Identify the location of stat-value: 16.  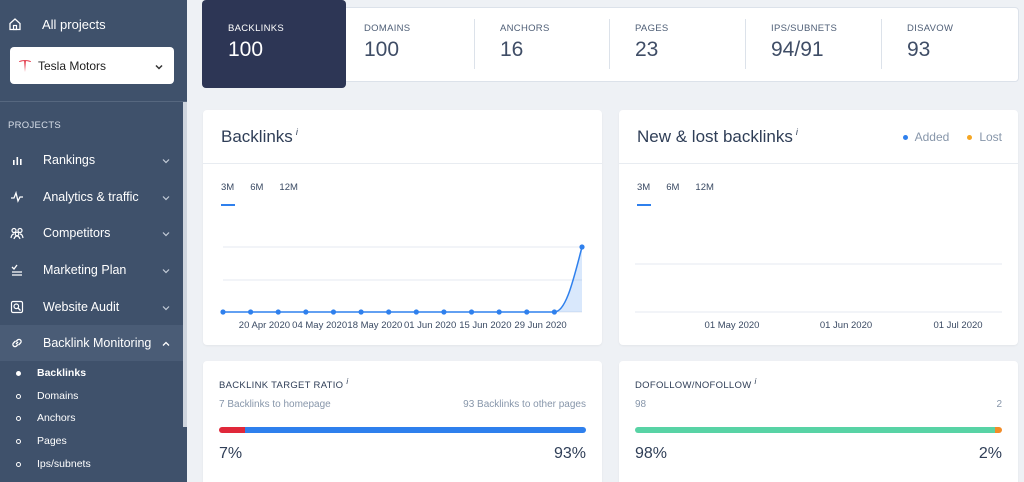
(512, 49).